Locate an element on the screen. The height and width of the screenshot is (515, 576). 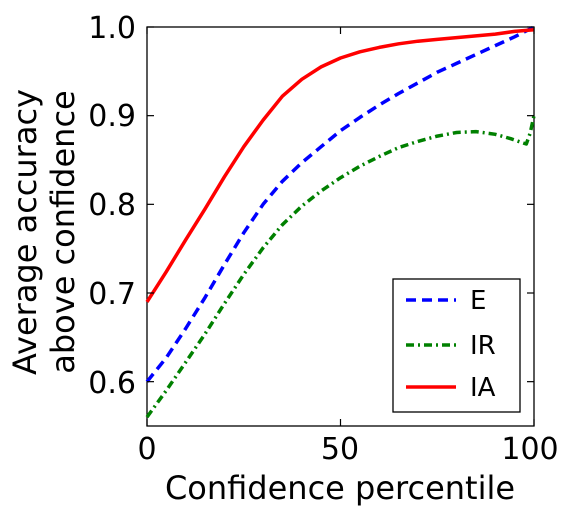
y-axis-label-line2: above confidence is located at coordinates (63, 231).